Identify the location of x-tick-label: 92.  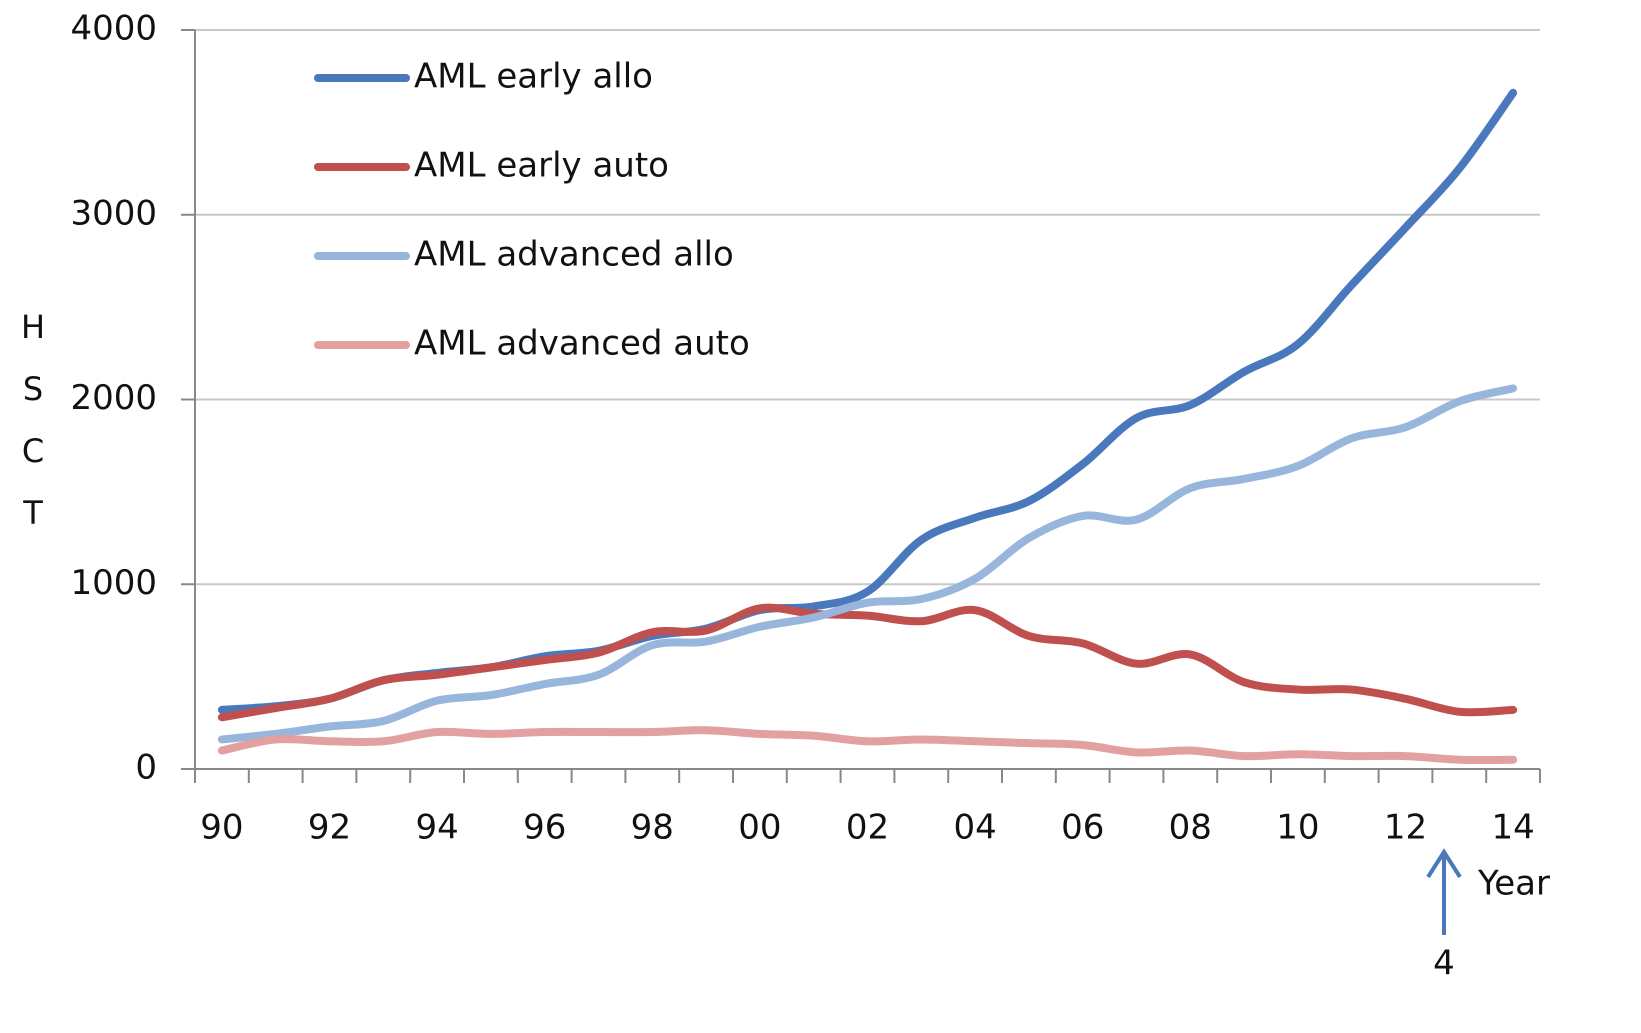
(329, 828).